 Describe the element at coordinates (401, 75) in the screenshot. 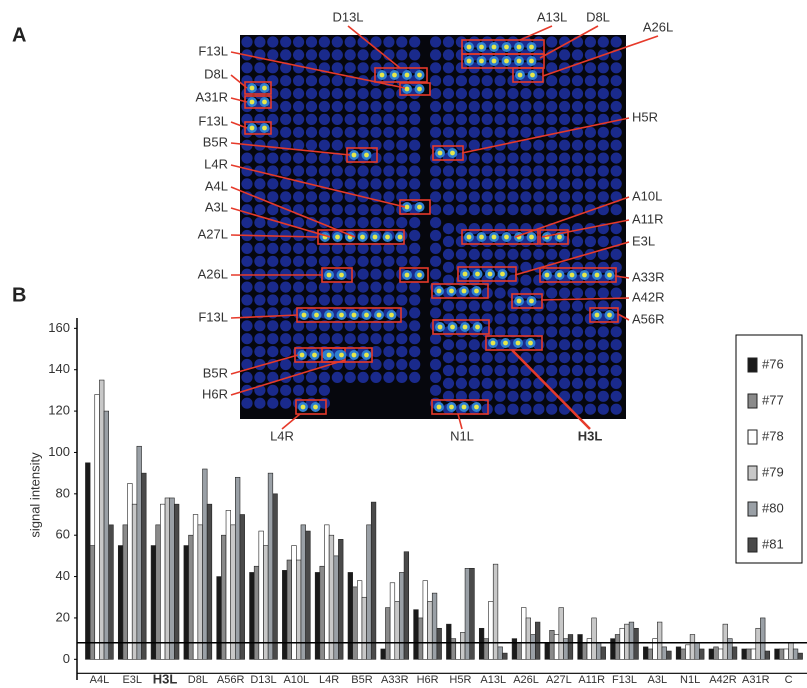

I see `highlight-box` at that location.